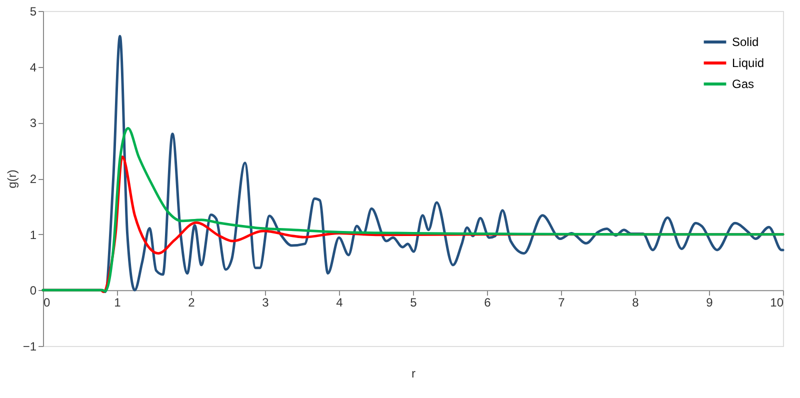 This screenshot has width=800, height=398. What do you see at coordinates (266, 303) in the screenshot?
I see `x-tick-label: 3` at bounding box center [266, 303].